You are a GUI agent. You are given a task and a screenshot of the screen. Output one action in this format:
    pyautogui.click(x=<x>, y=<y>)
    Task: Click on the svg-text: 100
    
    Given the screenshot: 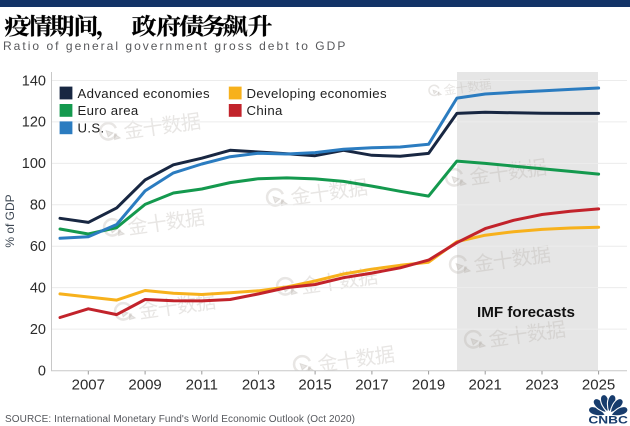 What is the action you would take?
    pyautogui.click(x=34, y=164)
    